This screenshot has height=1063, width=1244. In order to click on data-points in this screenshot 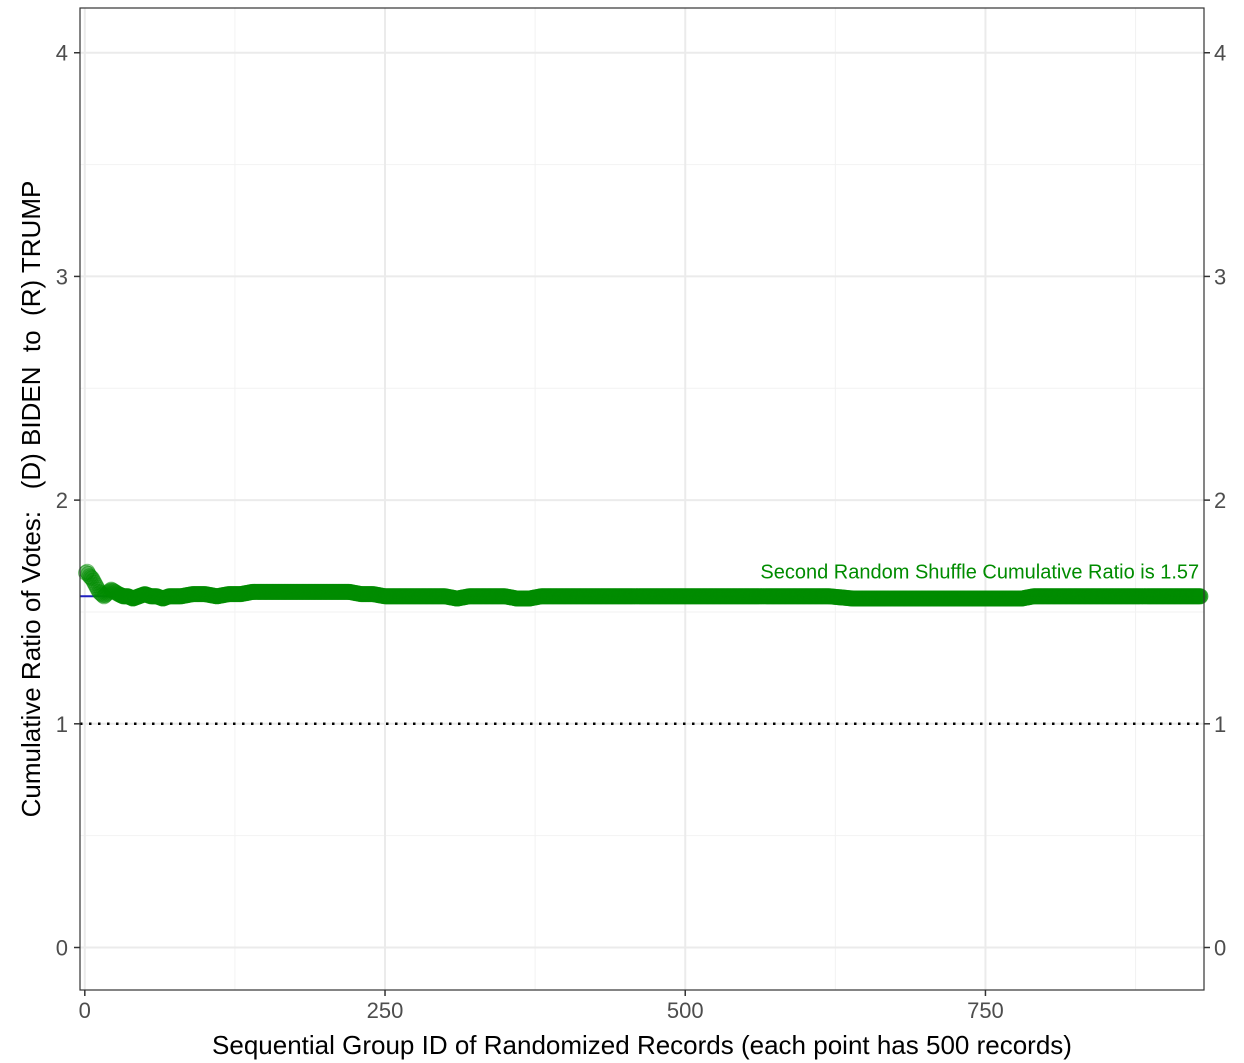, I will do `click(643, 585)`.